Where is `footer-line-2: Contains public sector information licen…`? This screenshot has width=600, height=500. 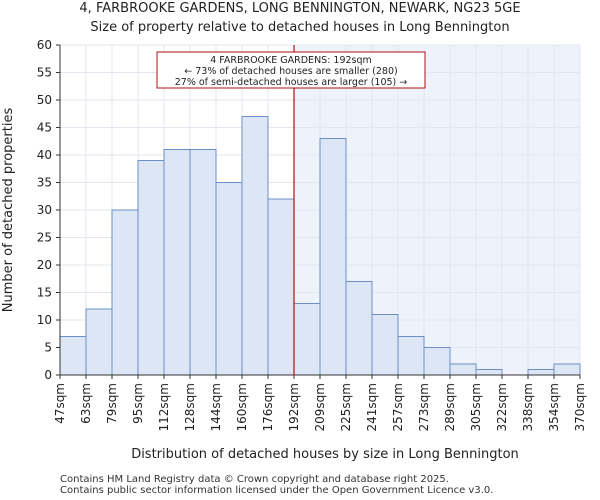 footer-line-2: Contains public sector information licen… is located at coordinates (277, 490).